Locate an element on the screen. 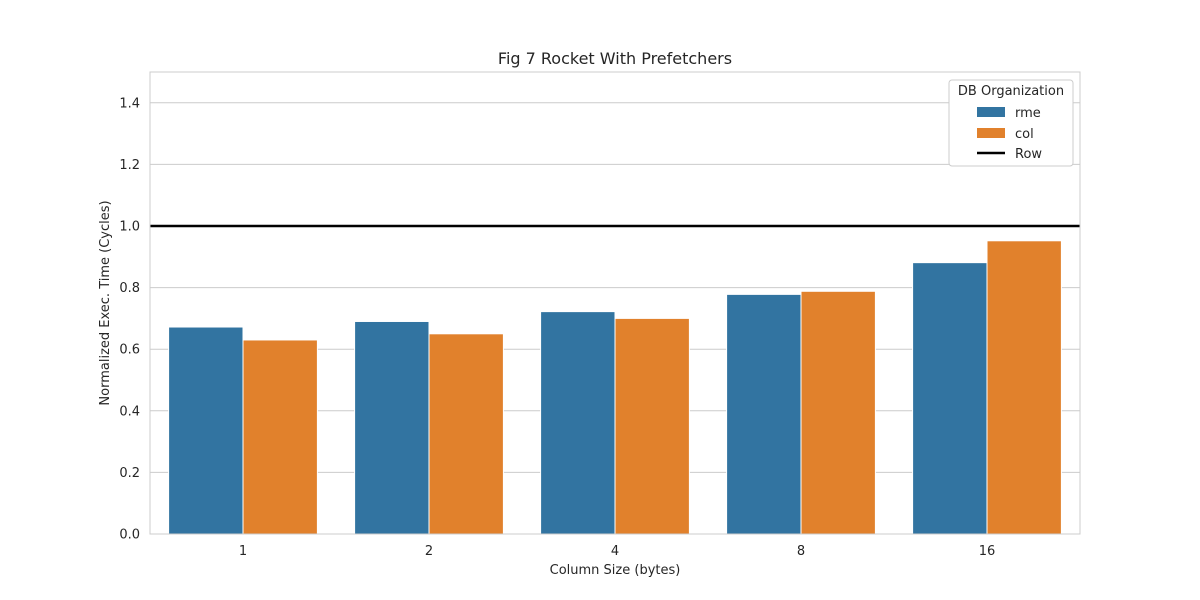 The height and width of the screenshot is (600, 1200). y-tick-label: 1.2 is located at coordinates (129, 165).